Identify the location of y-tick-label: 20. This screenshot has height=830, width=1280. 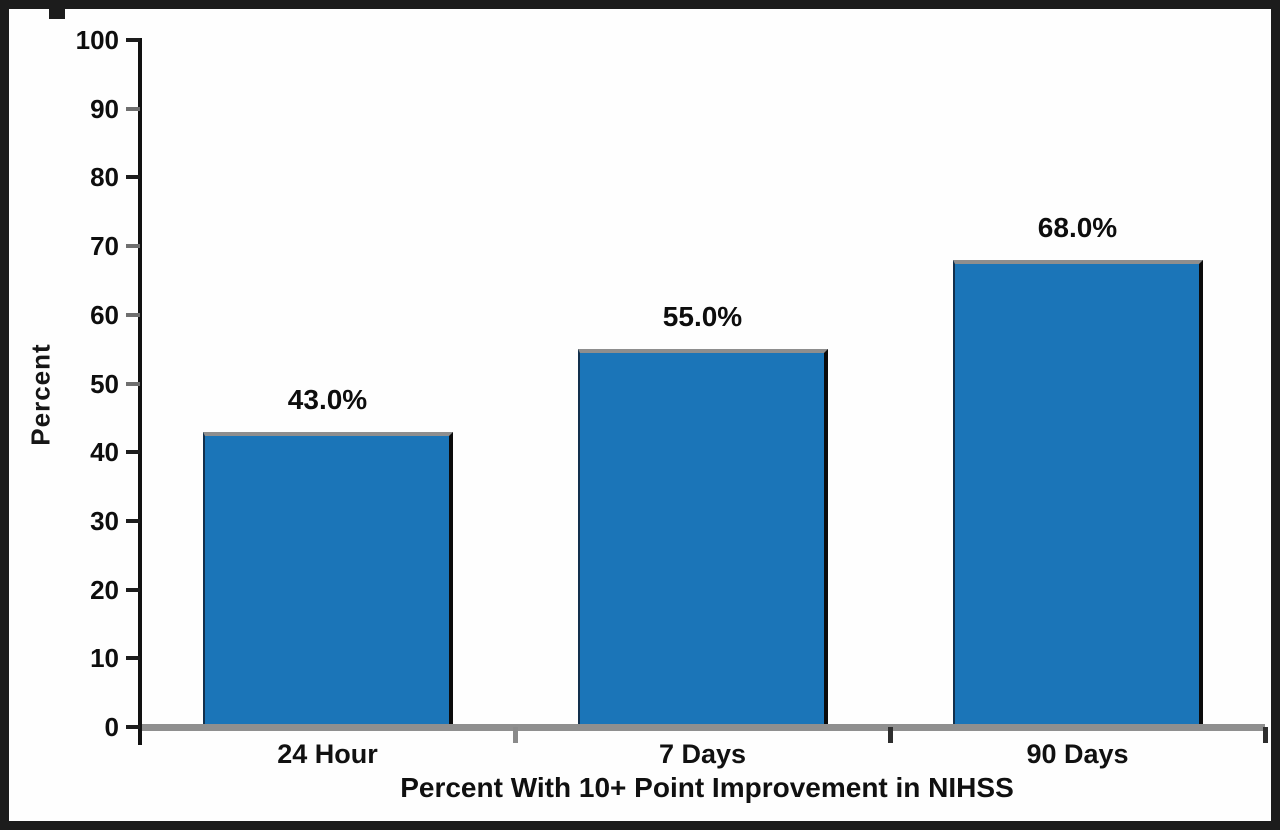
(104, 589).